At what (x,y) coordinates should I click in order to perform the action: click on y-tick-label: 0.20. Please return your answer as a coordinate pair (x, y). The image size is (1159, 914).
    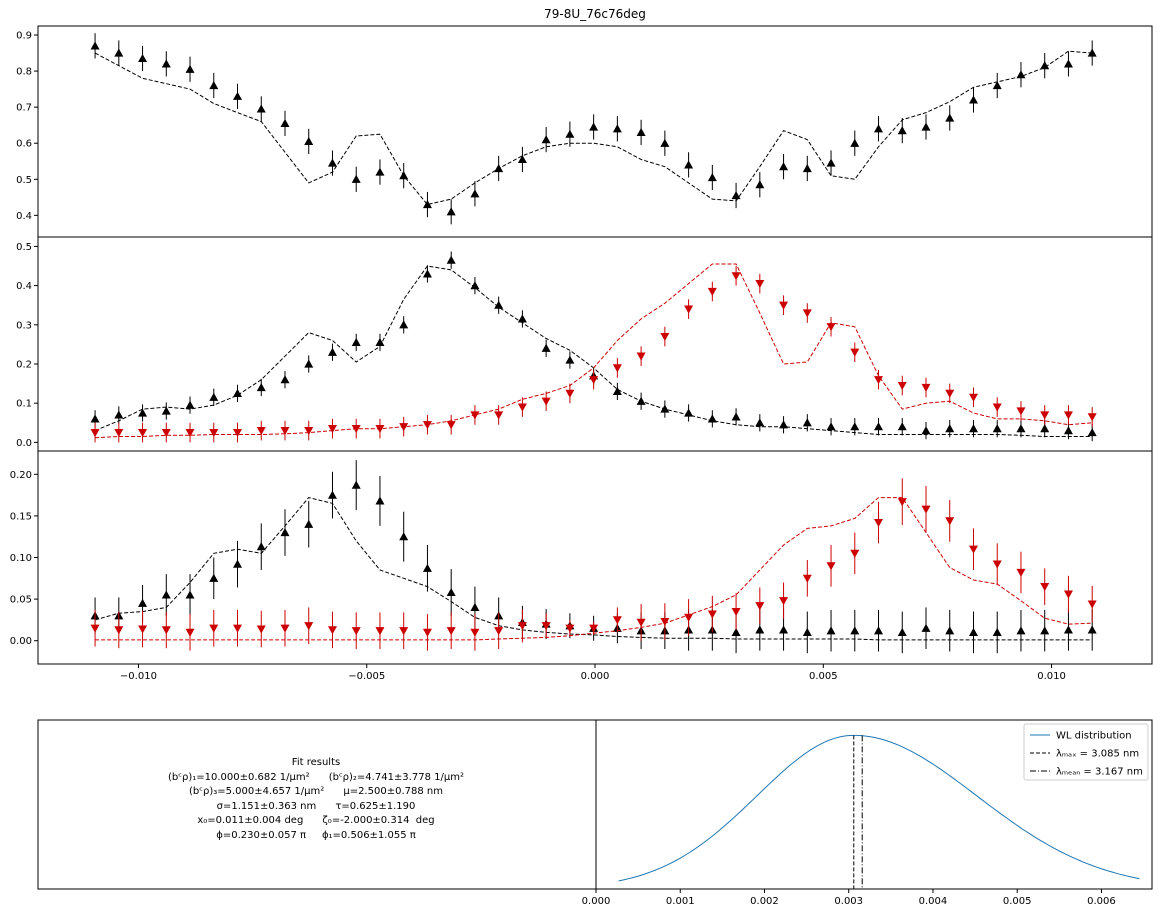
    Looking at the image, I should click on (21, 475).